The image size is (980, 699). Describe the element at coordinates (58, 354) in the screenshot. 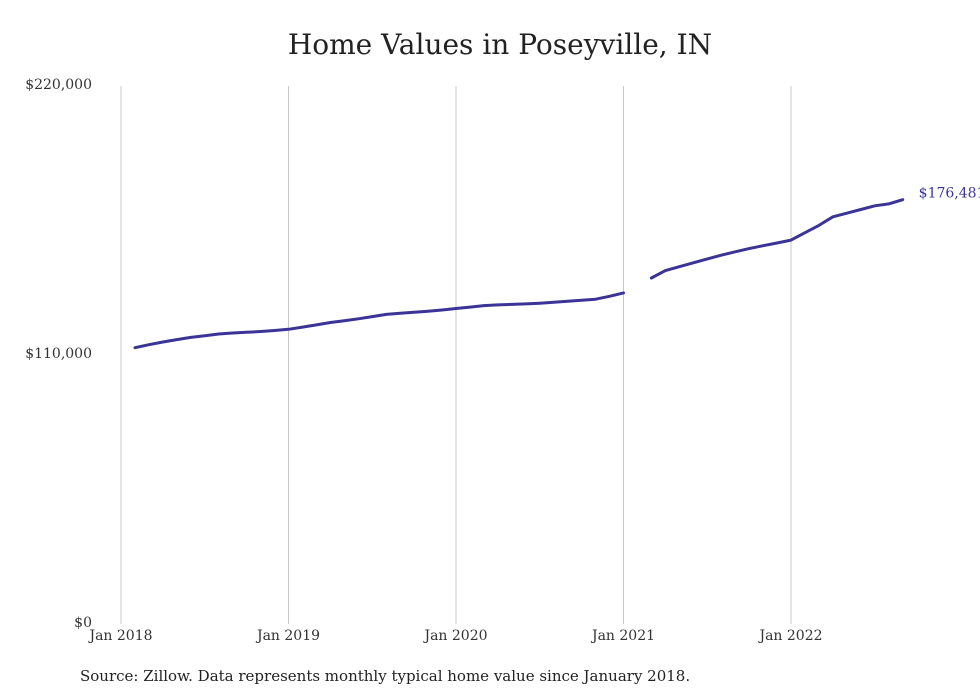

I see `y-tick-label: $110,000` at that location.